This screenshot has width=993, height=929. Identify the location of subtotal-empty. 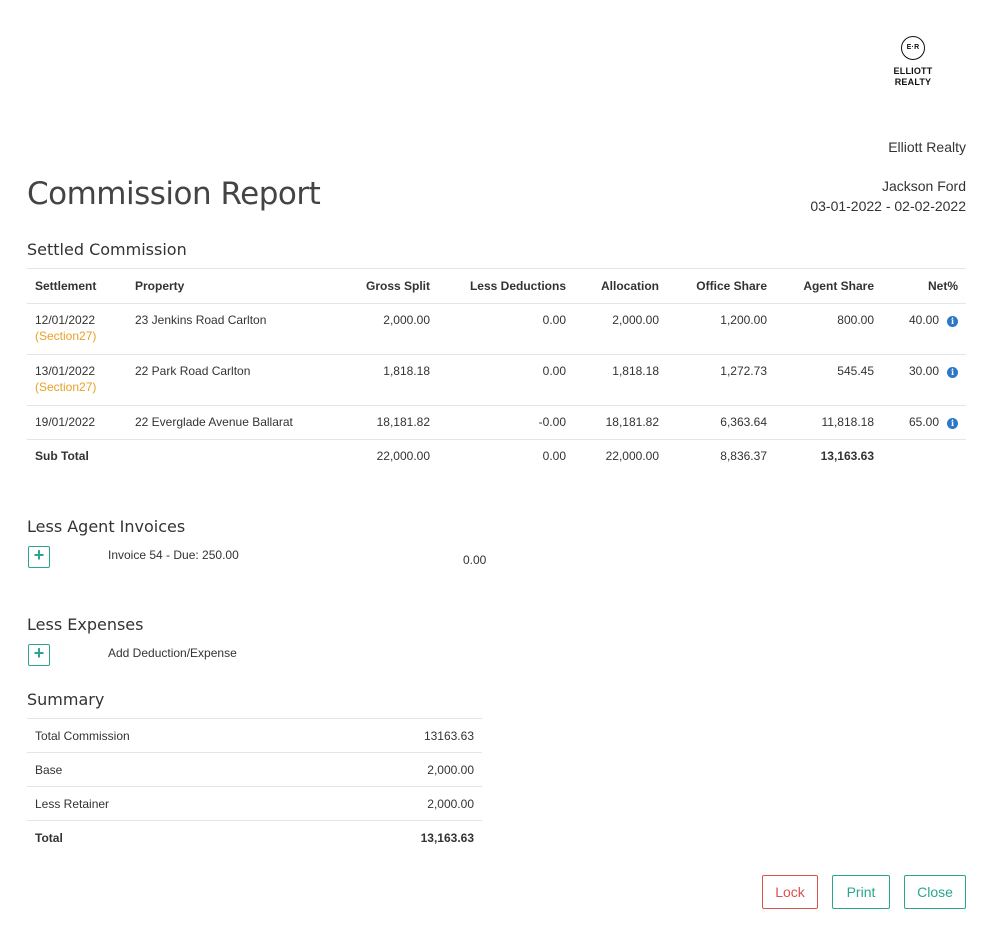
(219, 457).